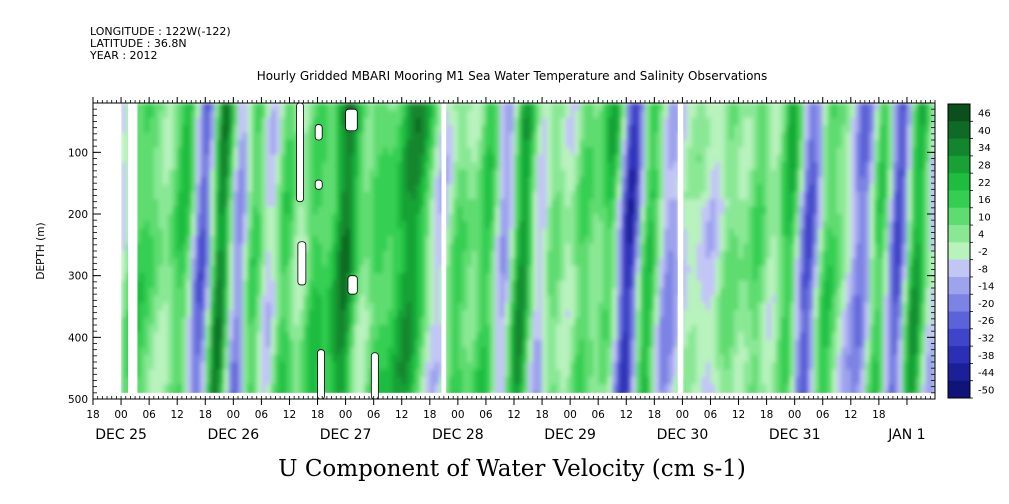 This screenshot has width=1009, height=504. What do you see at coordinates (121, 435) in the screenshot?
I see `x-date-label: DEC 25` at bounding box center [121, 435].